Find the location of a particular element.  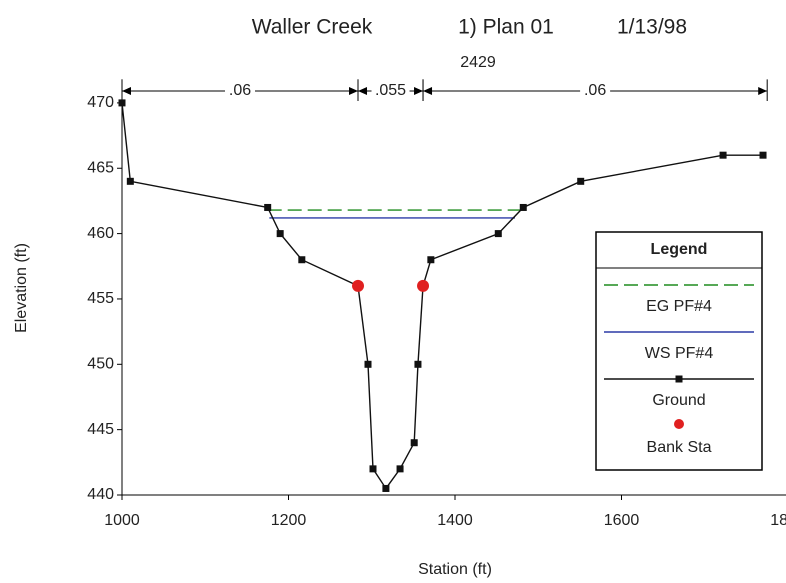

chart-title: 1/13/98 is located at coordinates (652, 27).